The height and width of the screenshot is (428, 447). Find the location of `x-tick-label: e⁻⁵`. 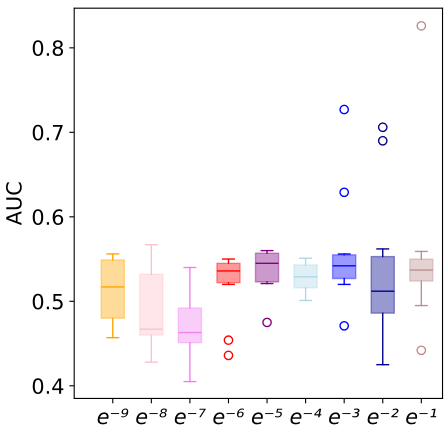

x-tick-label: e⁻⁵ is located at coordinates (267, 416).